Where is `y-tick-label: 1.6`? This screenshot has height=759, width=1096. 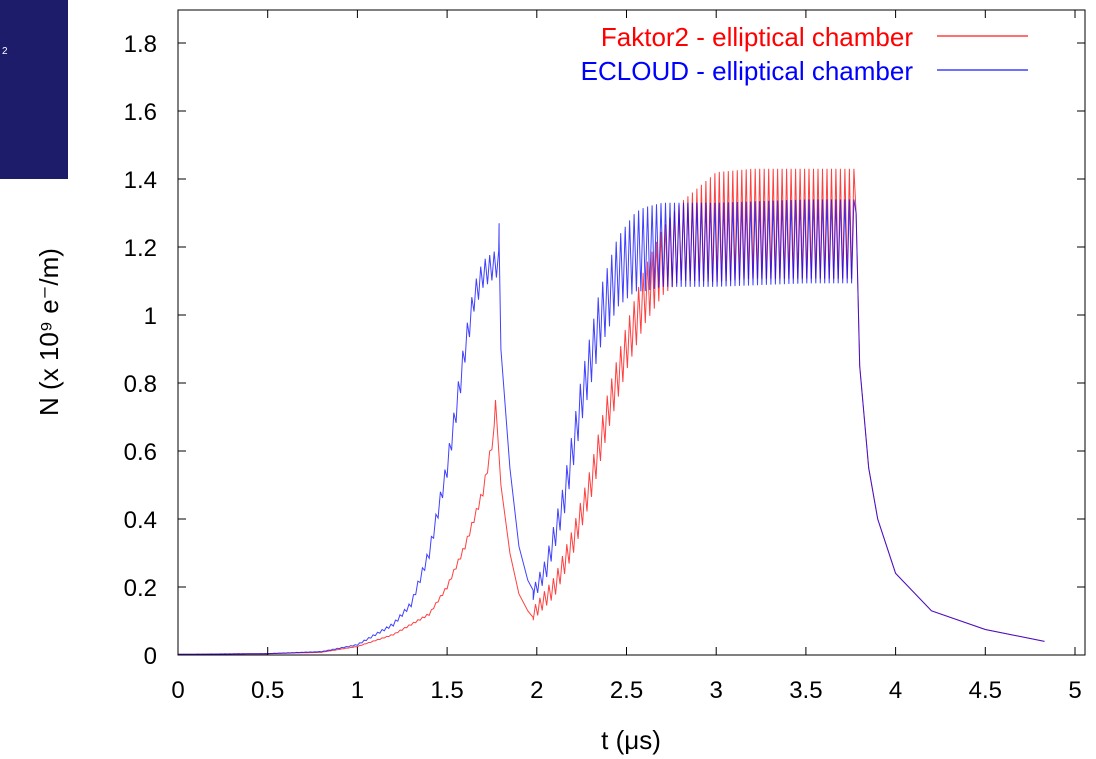
y-tick-label: 1.6 is located at coordinates (140, 112).